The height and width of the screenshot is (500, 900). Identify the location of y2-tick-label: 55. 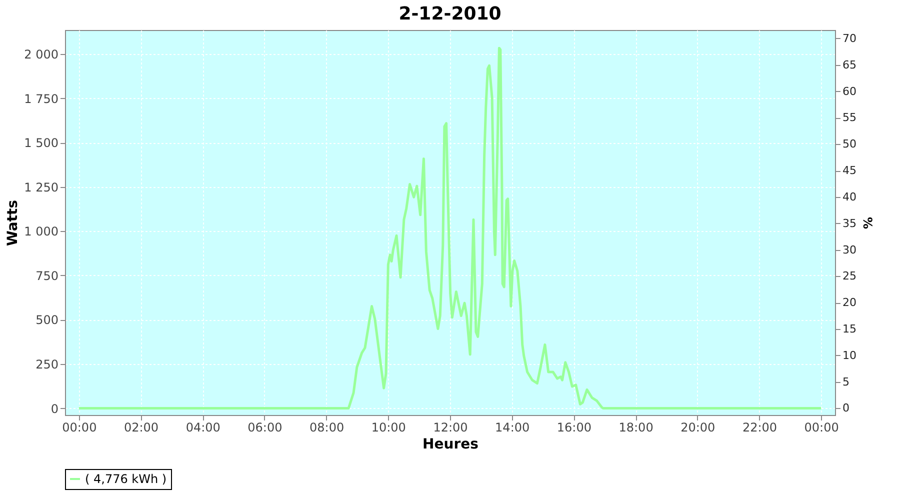
(849, 117).